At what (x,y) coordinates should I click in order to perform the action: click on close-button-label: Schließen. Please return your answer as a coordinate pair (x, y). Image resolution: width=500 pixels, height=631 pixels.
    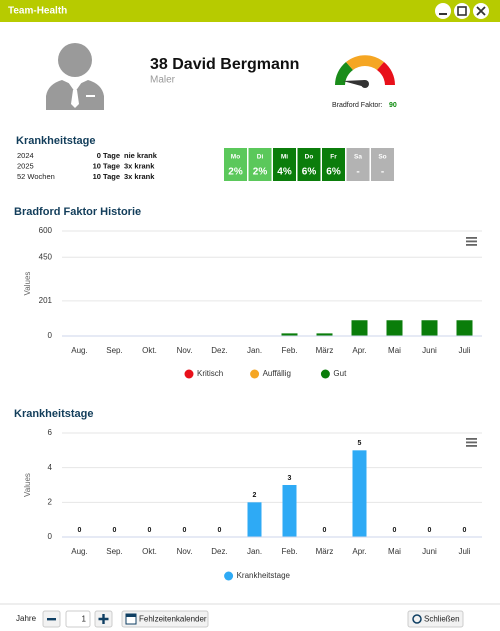
    Looking at the image, I should click on (442, 619).